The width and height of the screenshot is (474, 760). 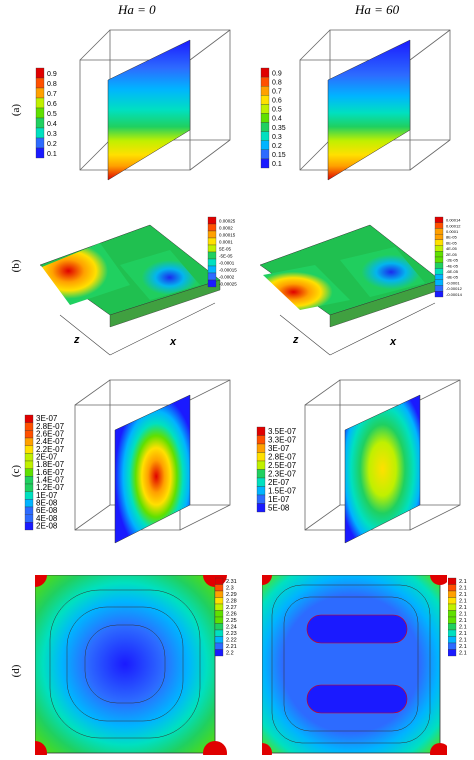 What do you see at coordinates (231, 621) in the screenshot?
I see `colorbar-label: 2.25` at bounding box center [231, 621].